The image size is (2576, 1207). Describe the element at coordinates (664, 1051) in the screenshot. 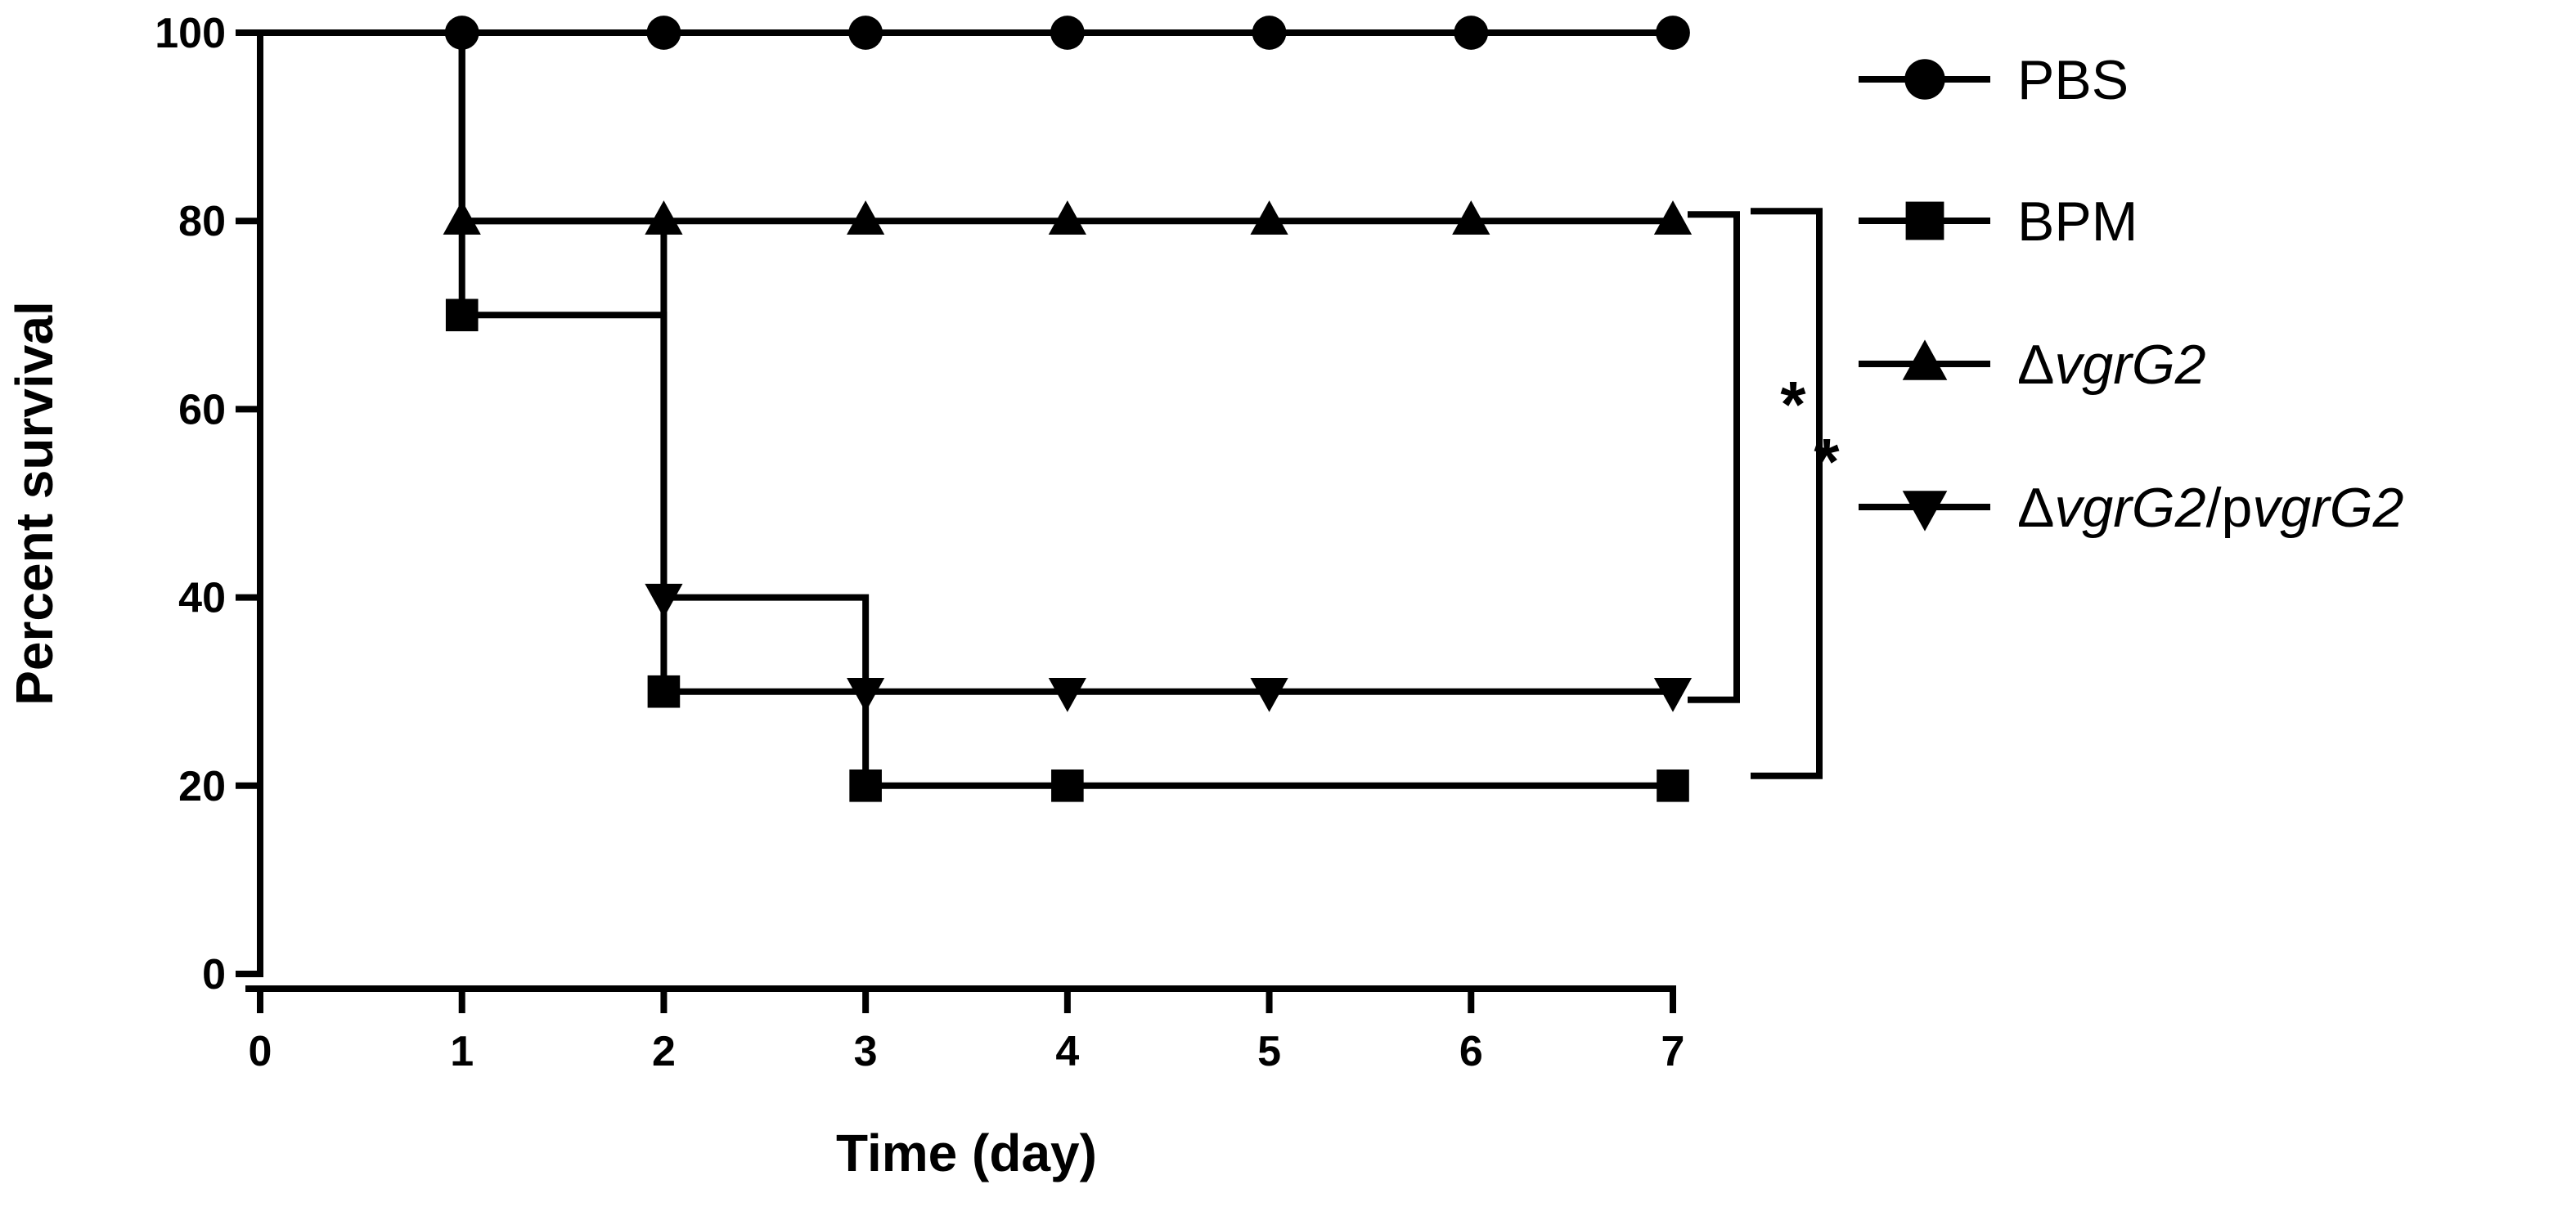

I see `x-tick-label: 2` at that location.